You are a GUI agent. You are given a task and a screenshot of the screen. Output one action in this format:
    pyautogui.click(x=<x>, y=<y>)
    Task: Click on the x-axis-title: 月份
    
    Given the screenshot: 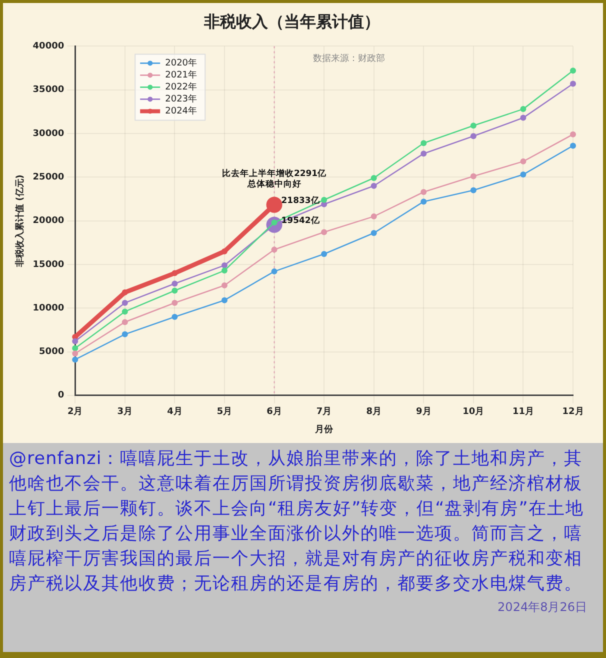 What is the action you would take?
    pyautogui.click(x=324, y=429)
    